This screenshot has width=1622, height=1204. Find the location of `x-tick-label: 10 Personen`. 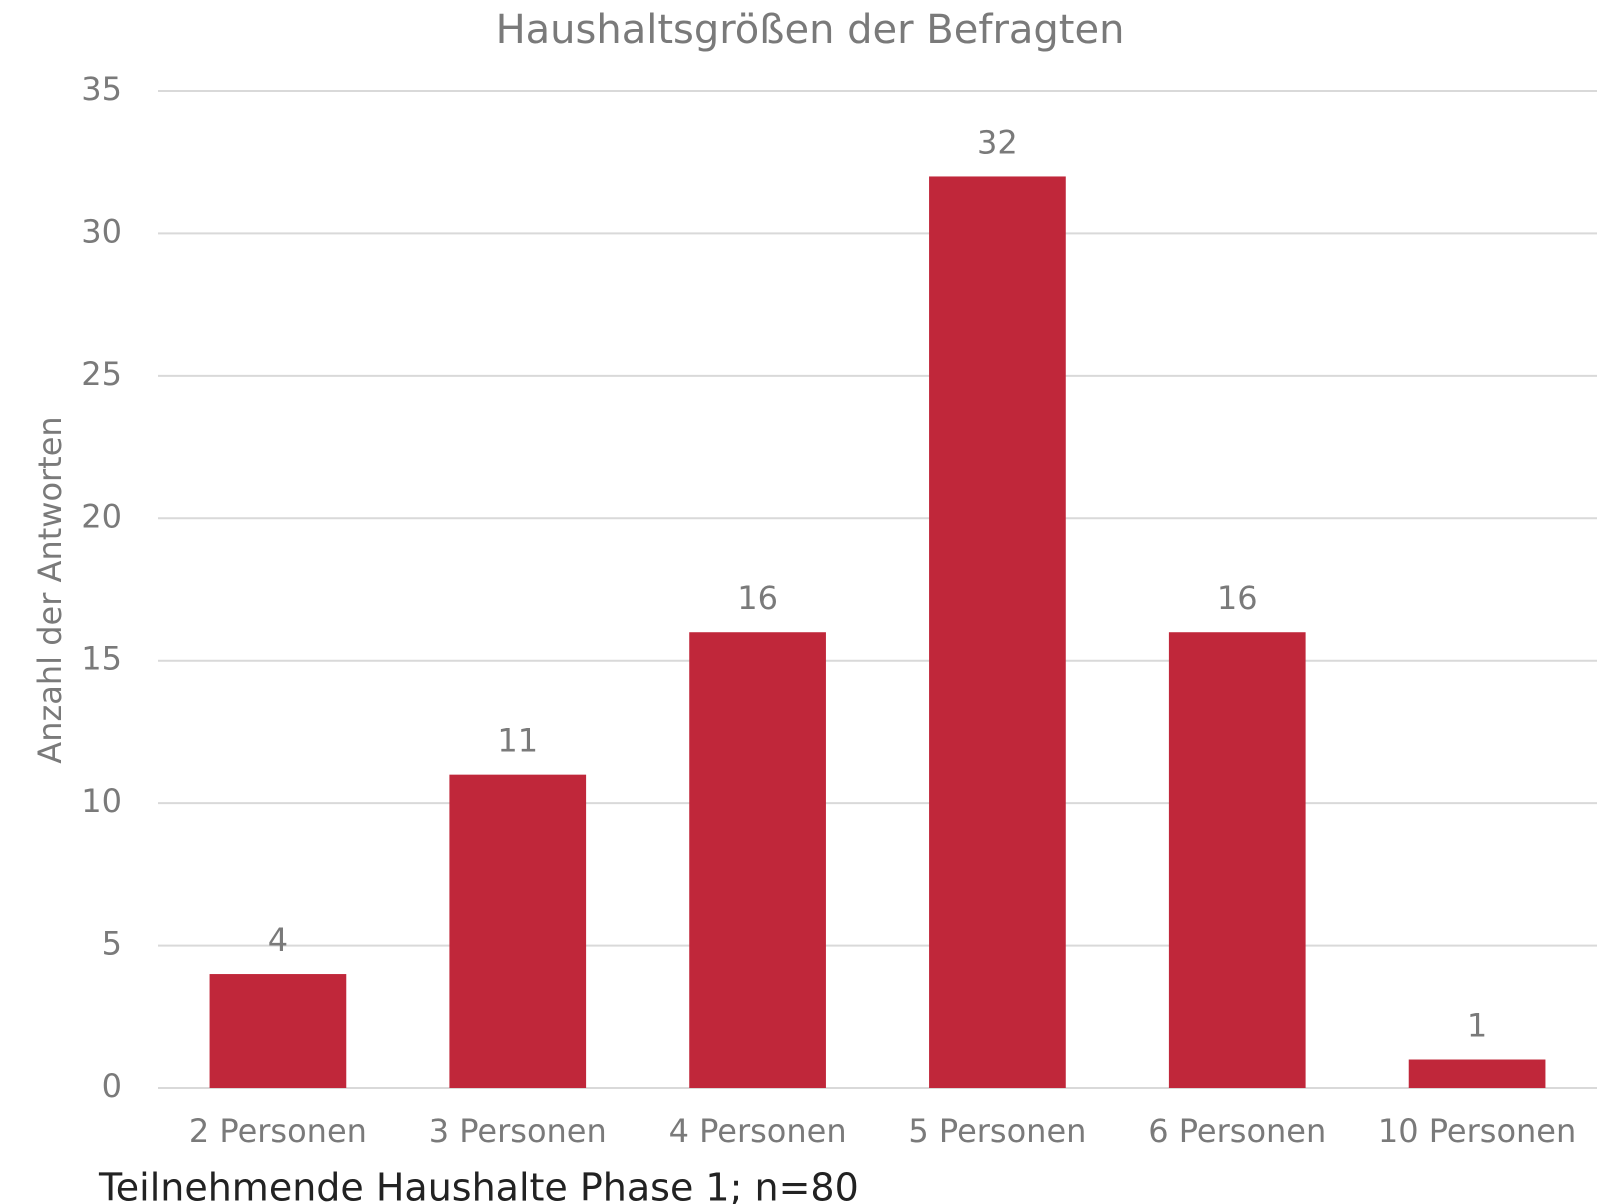

x-tick-label: 10 Personen is located at coordinates (1477, 1131).